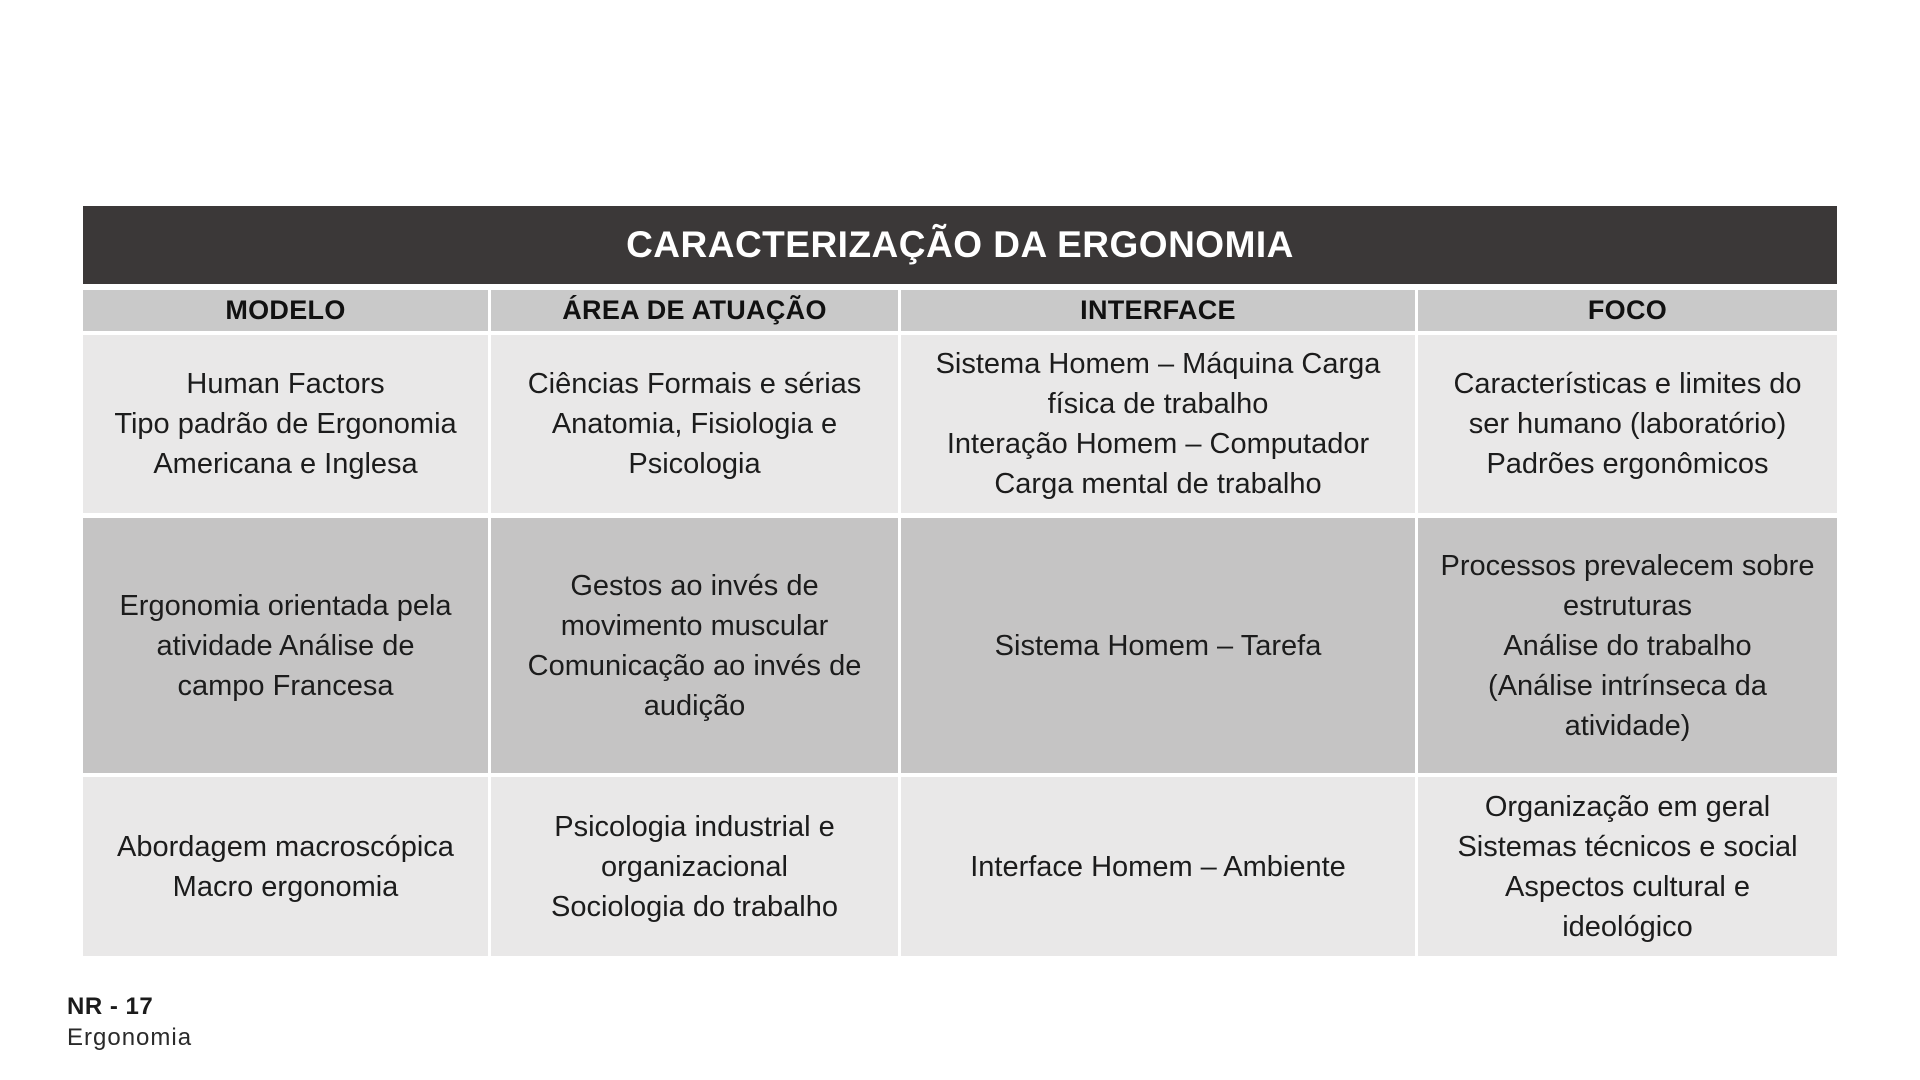 The image size is (1920, 1080). Describe the element at coordinates (110, 1006) in the screenshot. I see `footer-nr-label: NR - 17` at that location.